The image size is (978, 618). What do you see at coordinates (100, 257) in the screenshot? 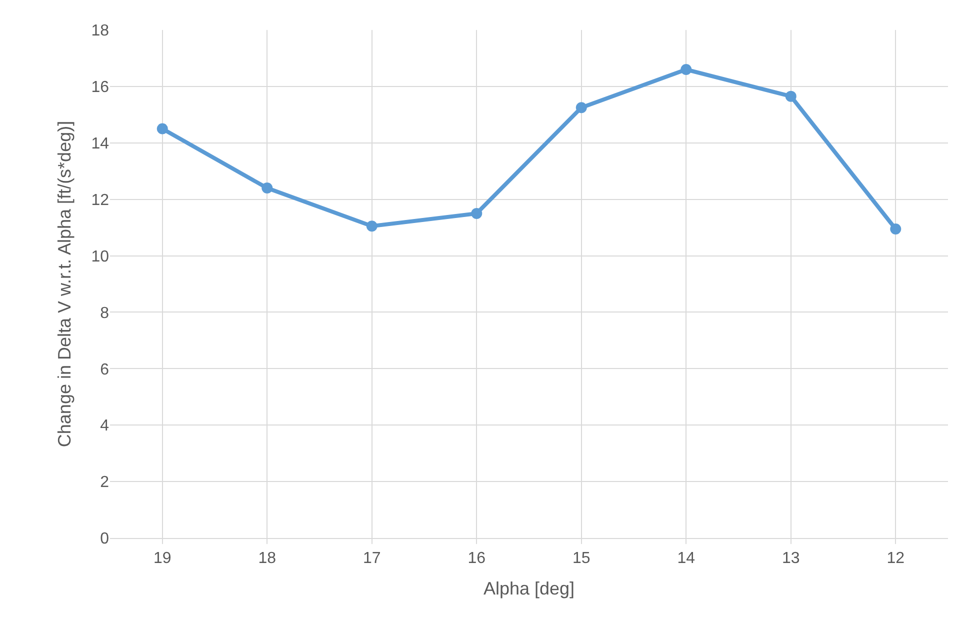
I see `y-tick-label: 10` at bounding box center [100, 257].